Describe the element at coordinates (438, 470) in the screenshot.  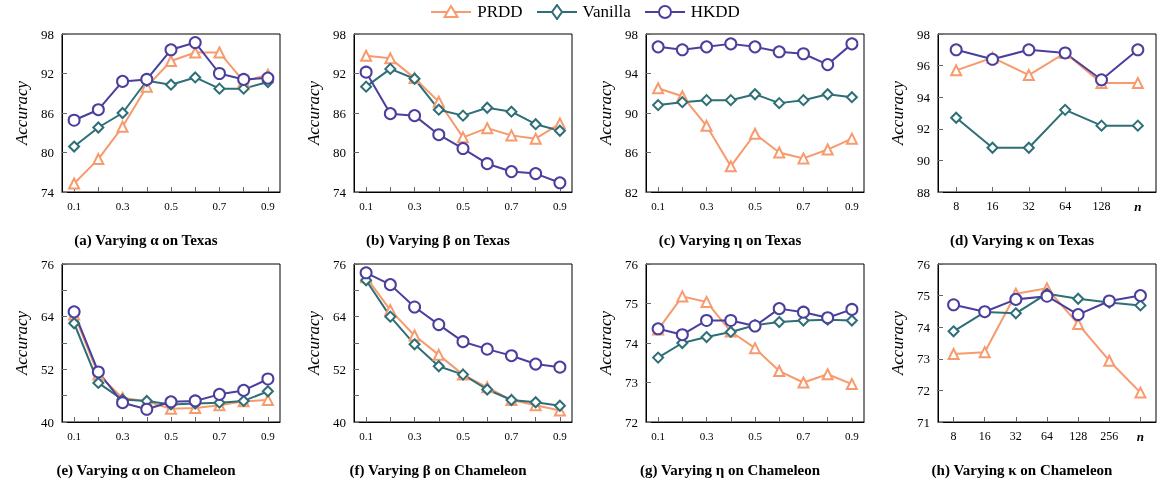
I see `text: (f) Varying β on Chameleon` at that location.